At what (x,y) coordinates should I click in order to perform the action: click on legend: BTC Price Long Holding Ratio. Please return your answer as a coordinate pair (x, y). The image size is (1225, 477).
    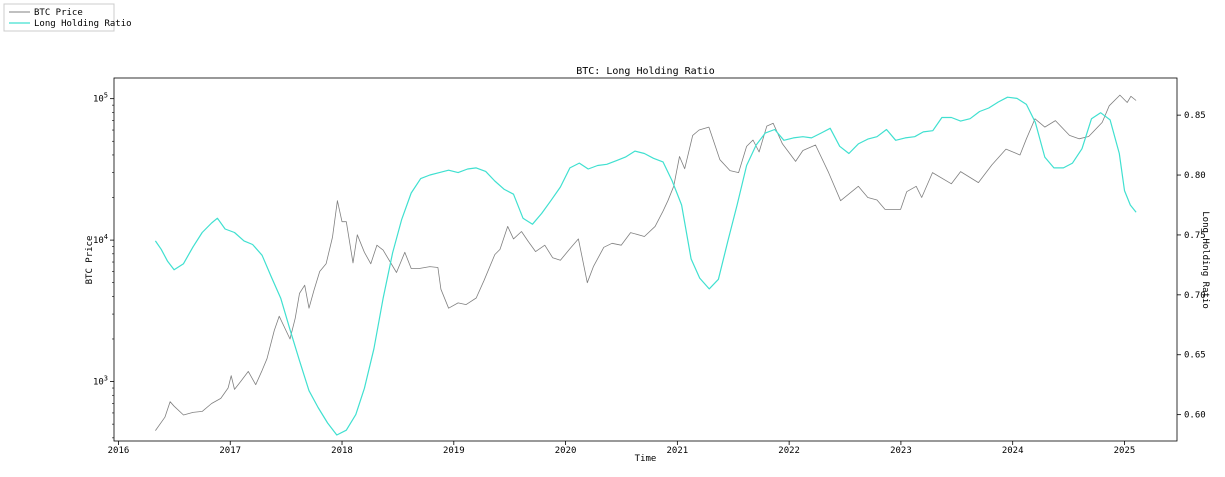
    Looking at the image, I should click on (67, 17).